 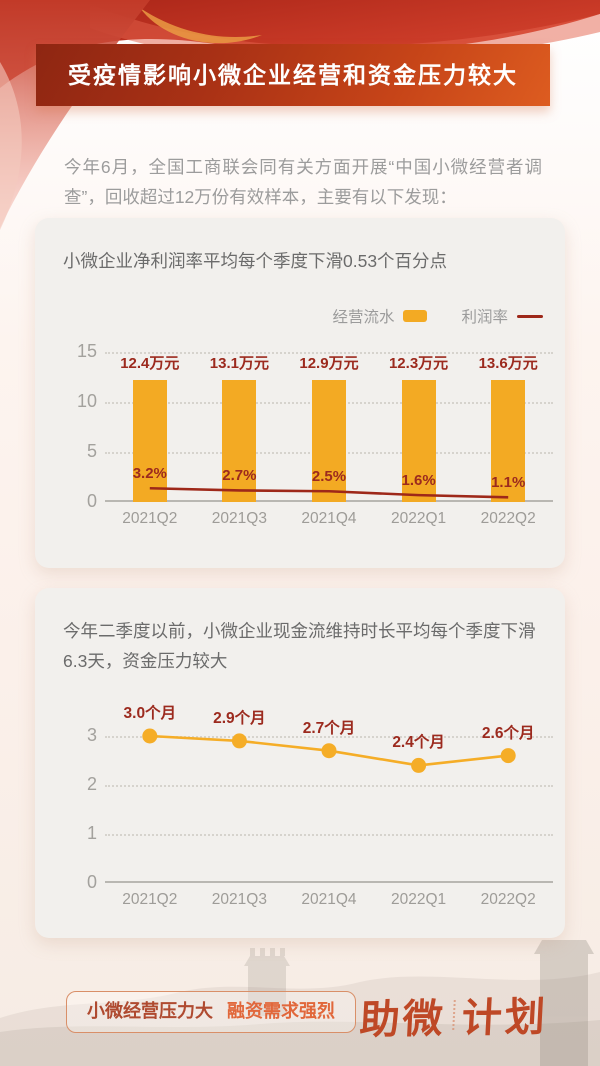 What do you see at coordinates (402, 1019) in the screenshot?
I see `logo-part-1: 助微` at bounding box center [402, 1019].